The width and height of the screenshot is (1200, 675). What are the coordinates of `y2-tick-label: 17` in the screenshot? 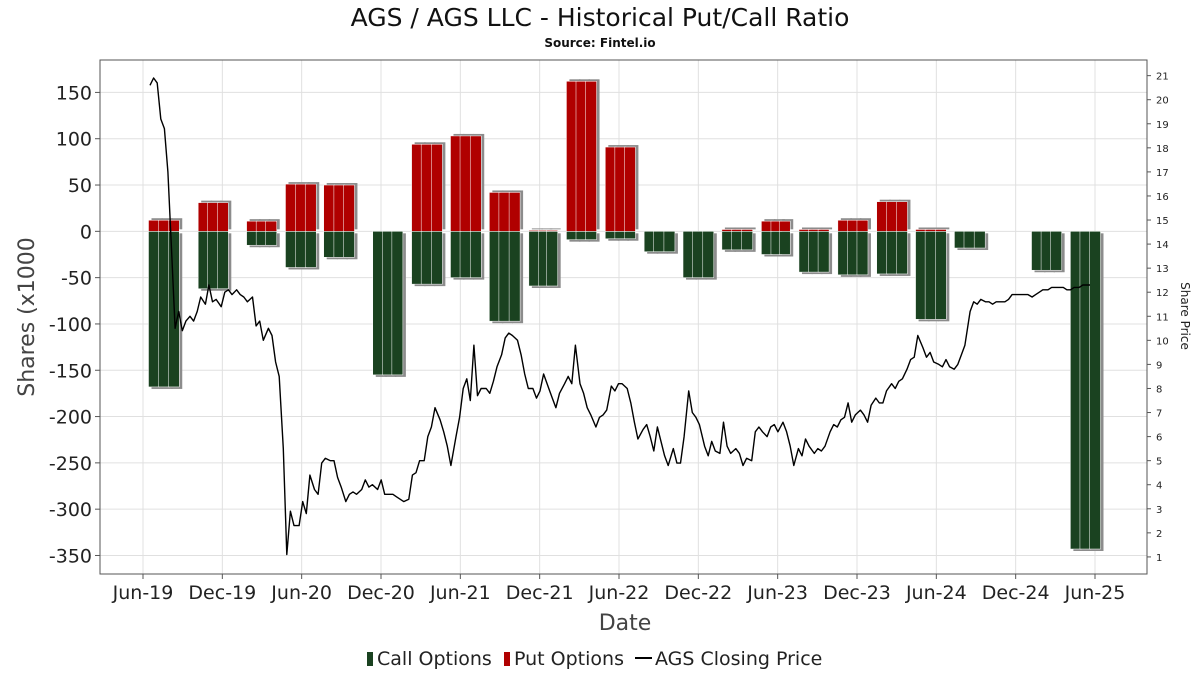 It's located at (1162, 173).